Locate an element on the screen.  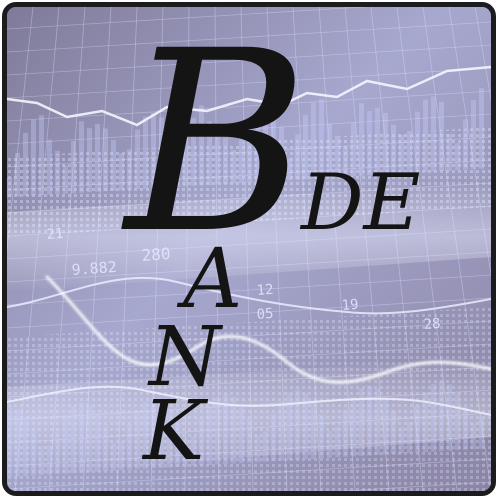
chart-line-mid is located at coordinates (249, 295).